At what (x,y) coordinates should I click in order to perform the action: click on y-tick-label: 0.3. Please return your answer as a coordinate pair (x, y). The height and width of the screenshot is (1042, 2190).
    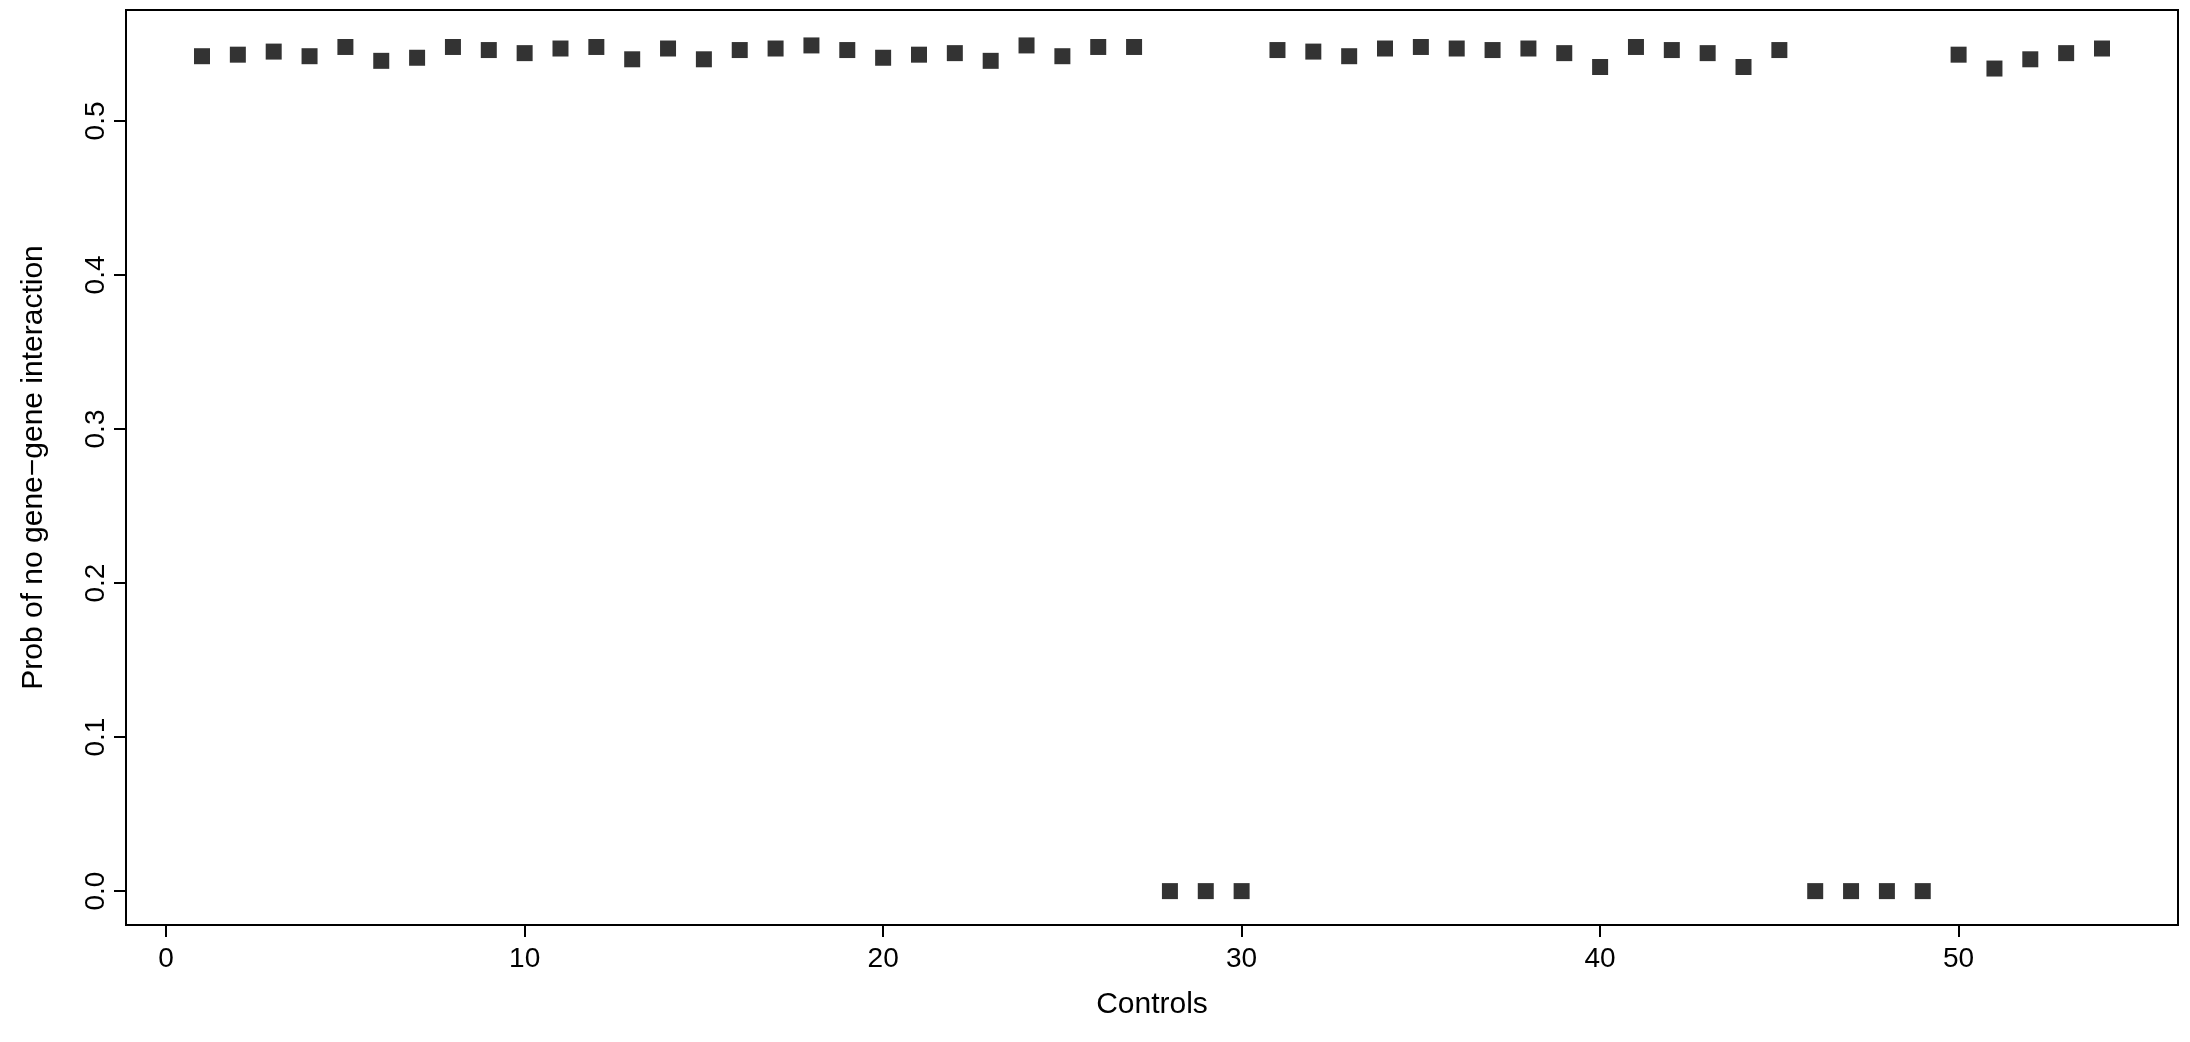
    Looking at the image, I should click on (94, 429).